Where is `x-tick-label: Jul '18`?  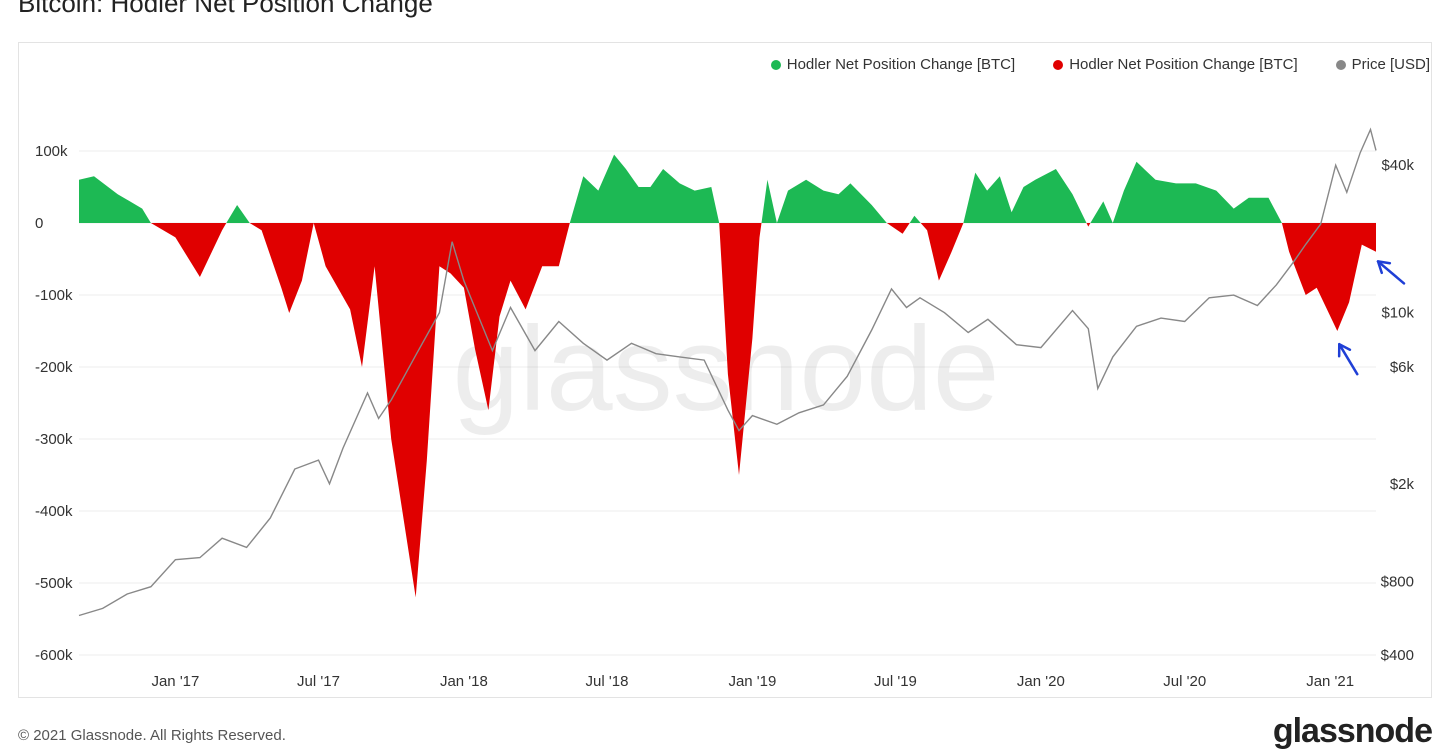 x-tick-label: Jul '18 is located at coordinates (607, 681).